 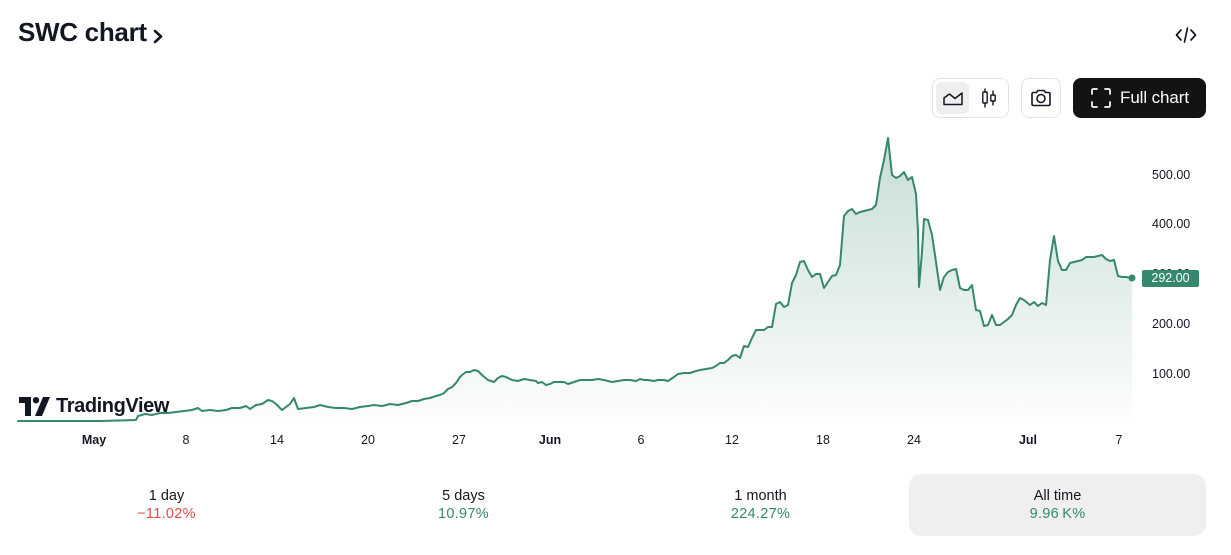 I want to click on x-tick-jun: Jun, so click(x=550, y=440).